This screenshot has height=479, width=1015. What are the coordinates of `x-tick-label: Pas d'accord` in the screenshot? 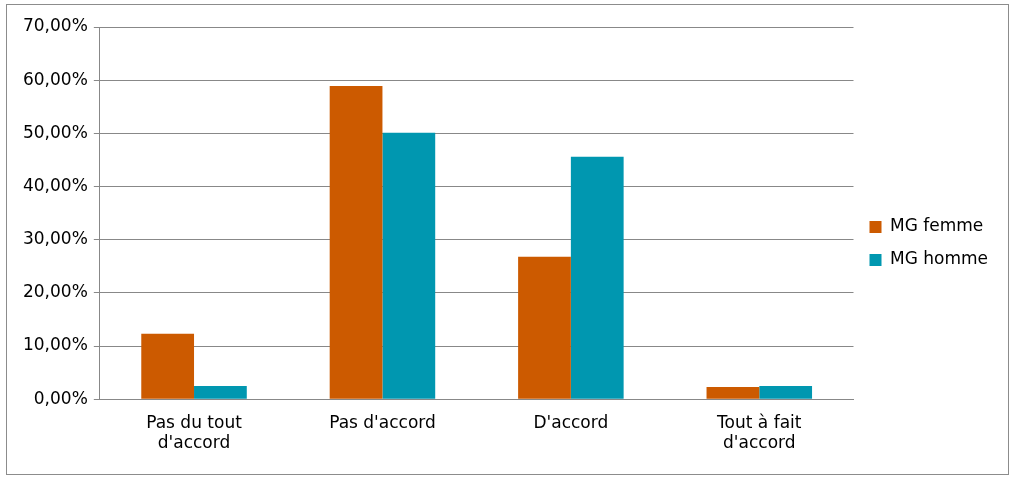 It's located at (382, 421).